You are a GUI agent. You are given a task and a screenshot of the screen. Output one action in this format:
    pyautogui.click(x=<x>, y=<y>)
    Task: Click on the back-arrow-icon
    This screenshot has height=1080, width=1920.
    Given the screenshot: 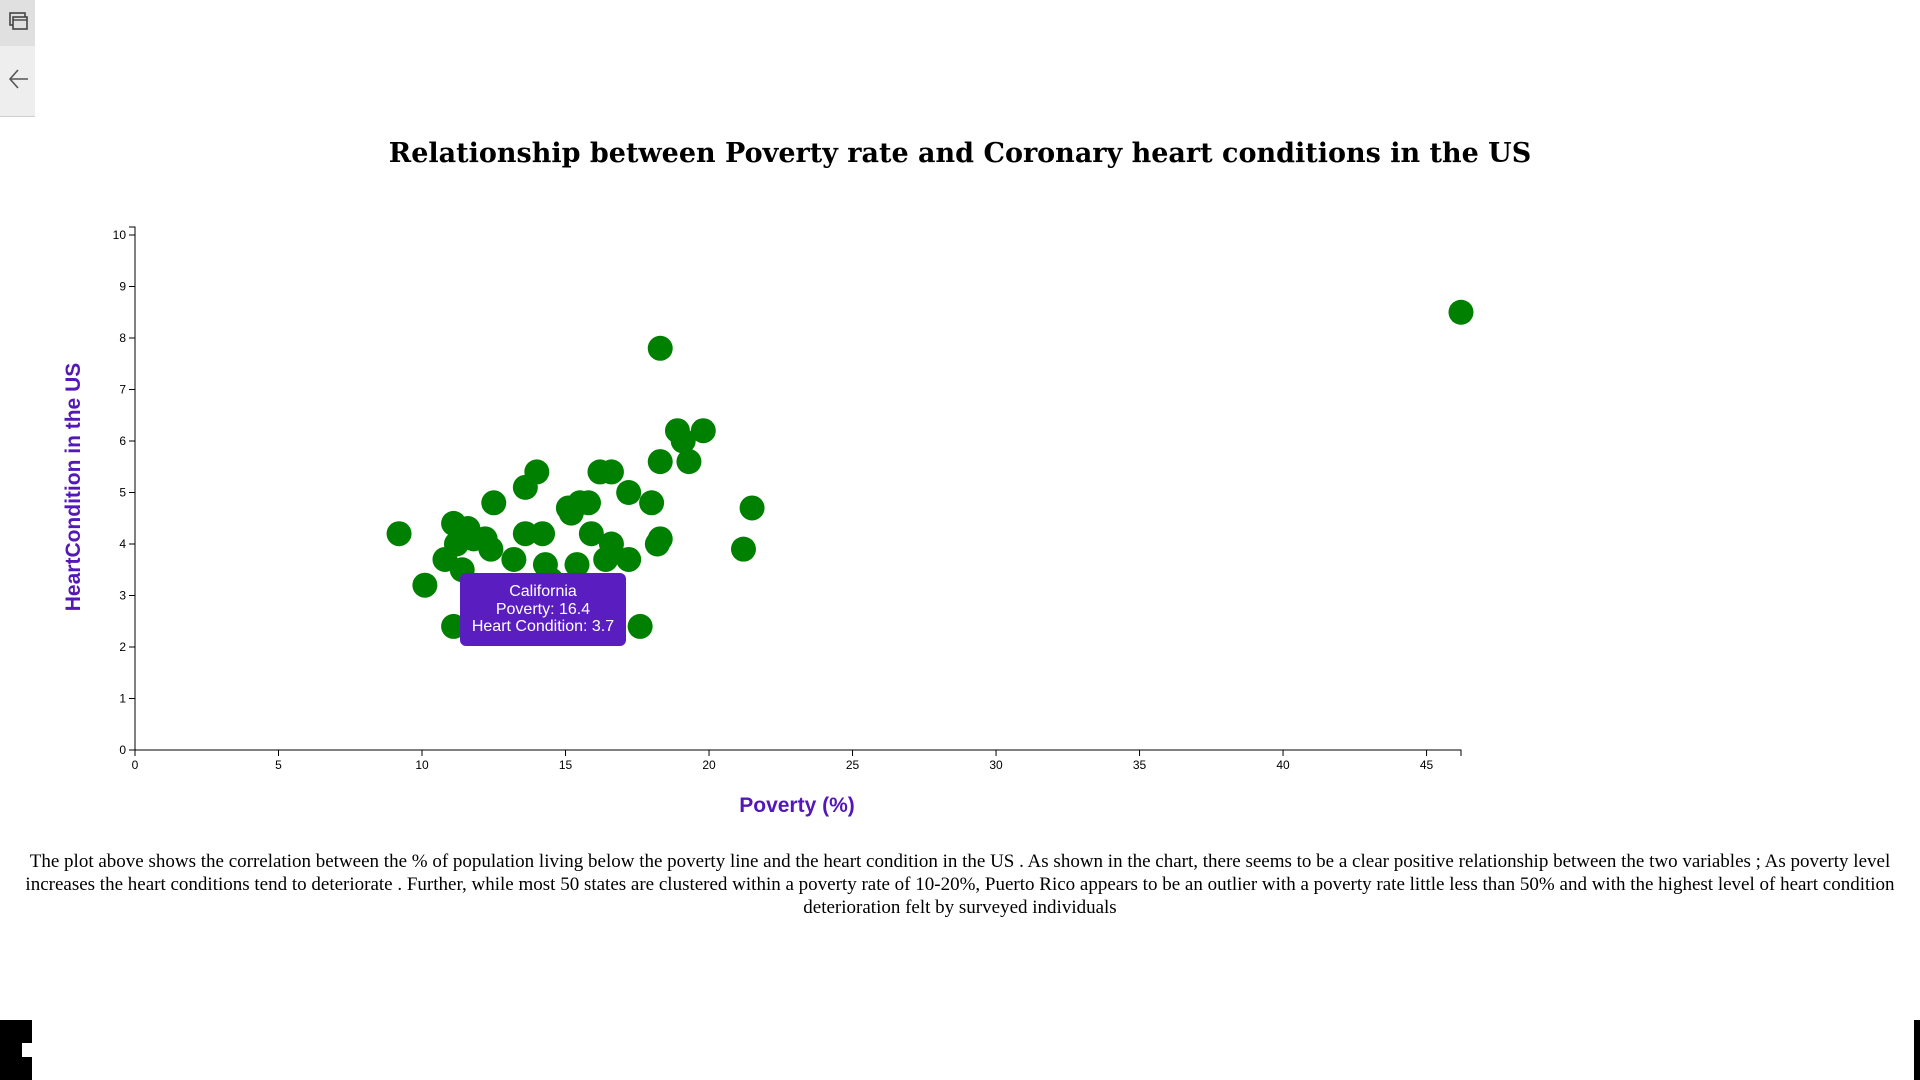 What is the action you would take?
    pyautogui.click(x=18, y=81)
    